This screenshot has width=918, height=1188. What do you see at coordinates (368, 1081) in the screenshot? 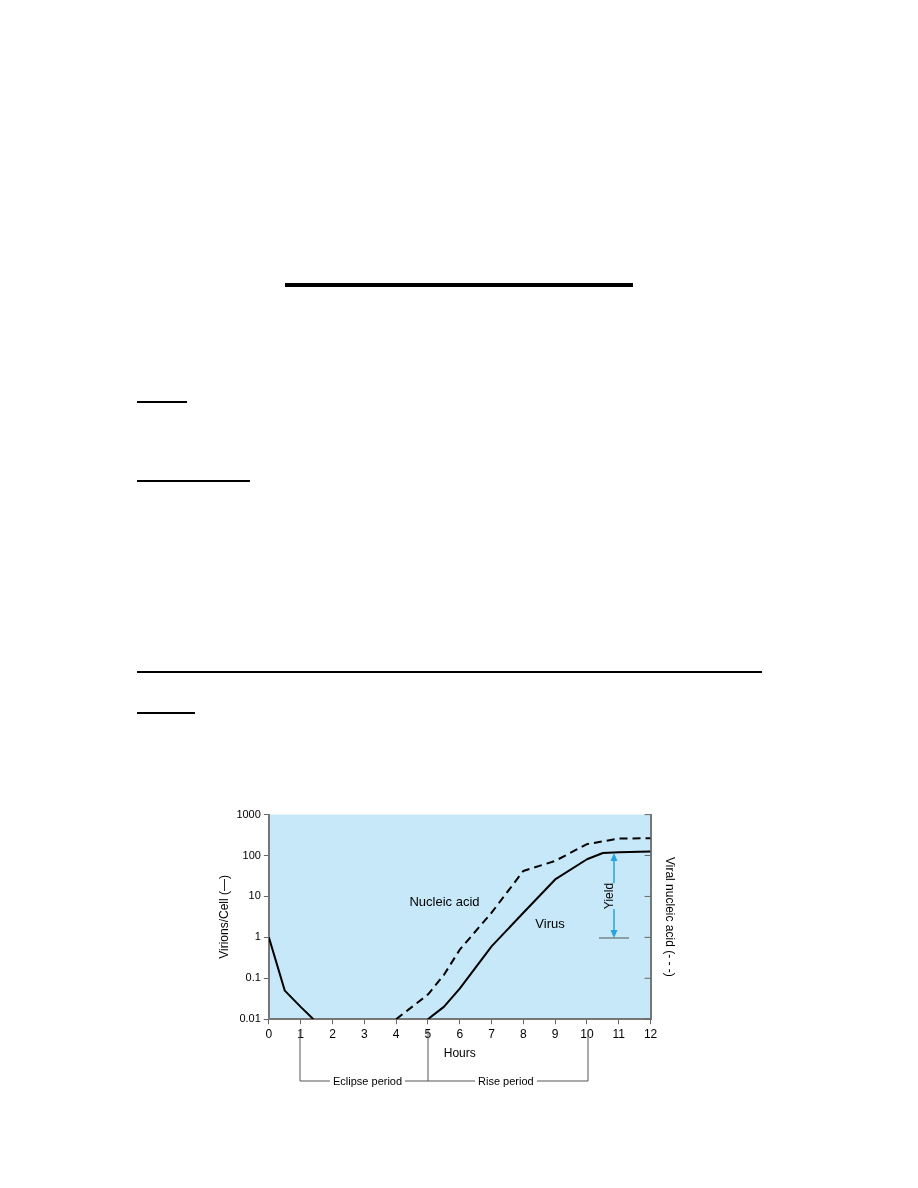
I see `text: Eclipse period` at bounding box center [368, 1081].